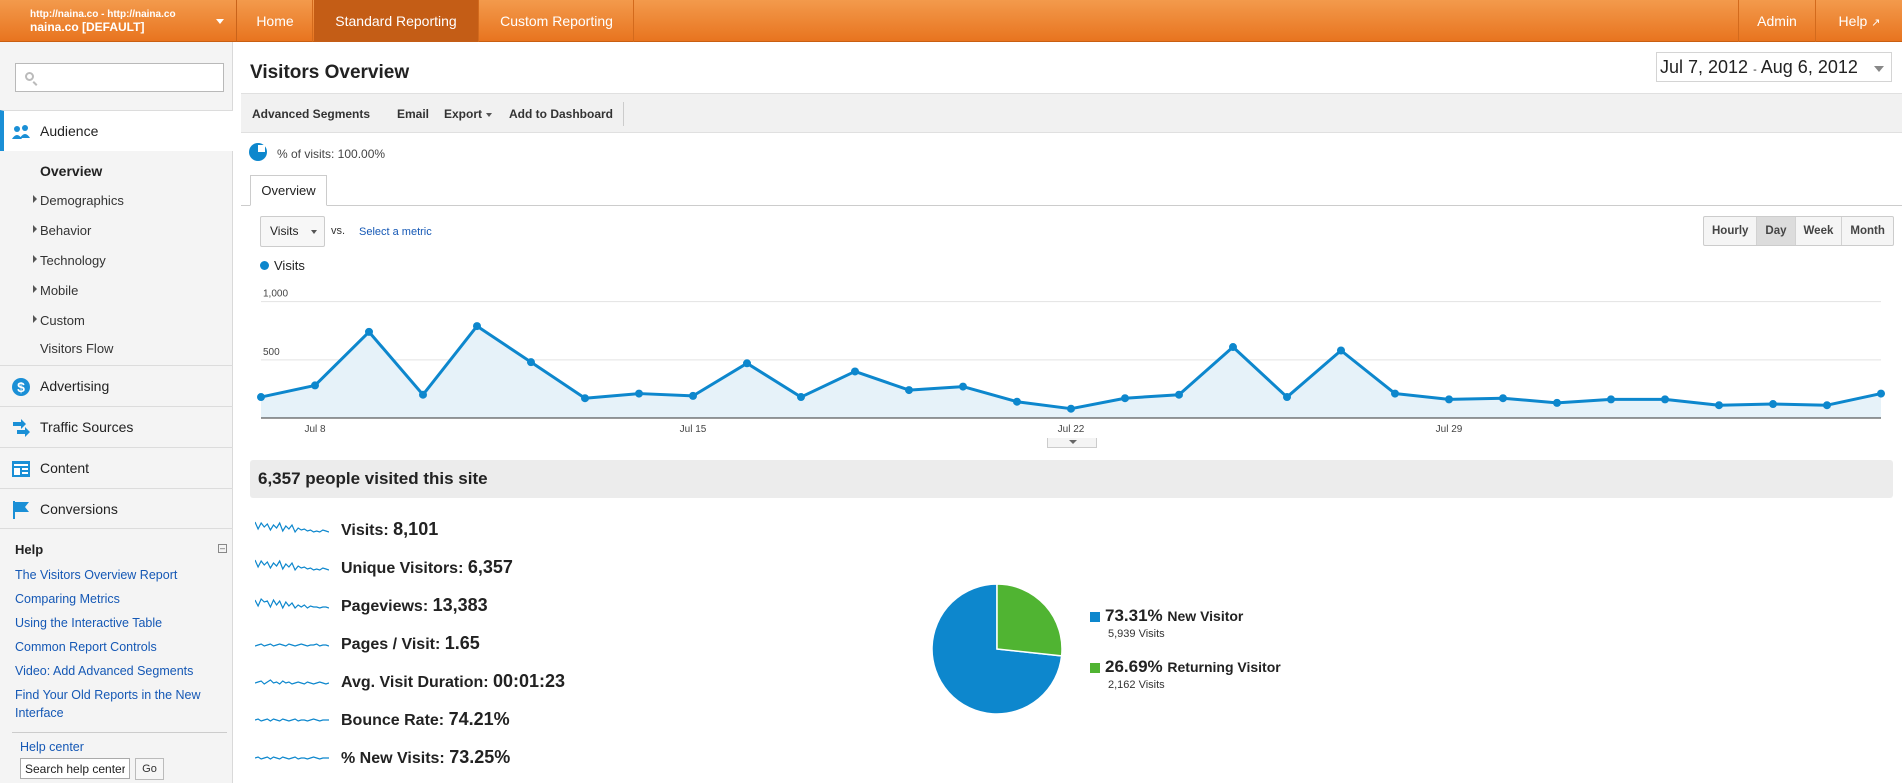 Image resolution: width=1902 pixels, height=783 pixels. I want to click on granularity-week-button: Week, so click(1819, 231).